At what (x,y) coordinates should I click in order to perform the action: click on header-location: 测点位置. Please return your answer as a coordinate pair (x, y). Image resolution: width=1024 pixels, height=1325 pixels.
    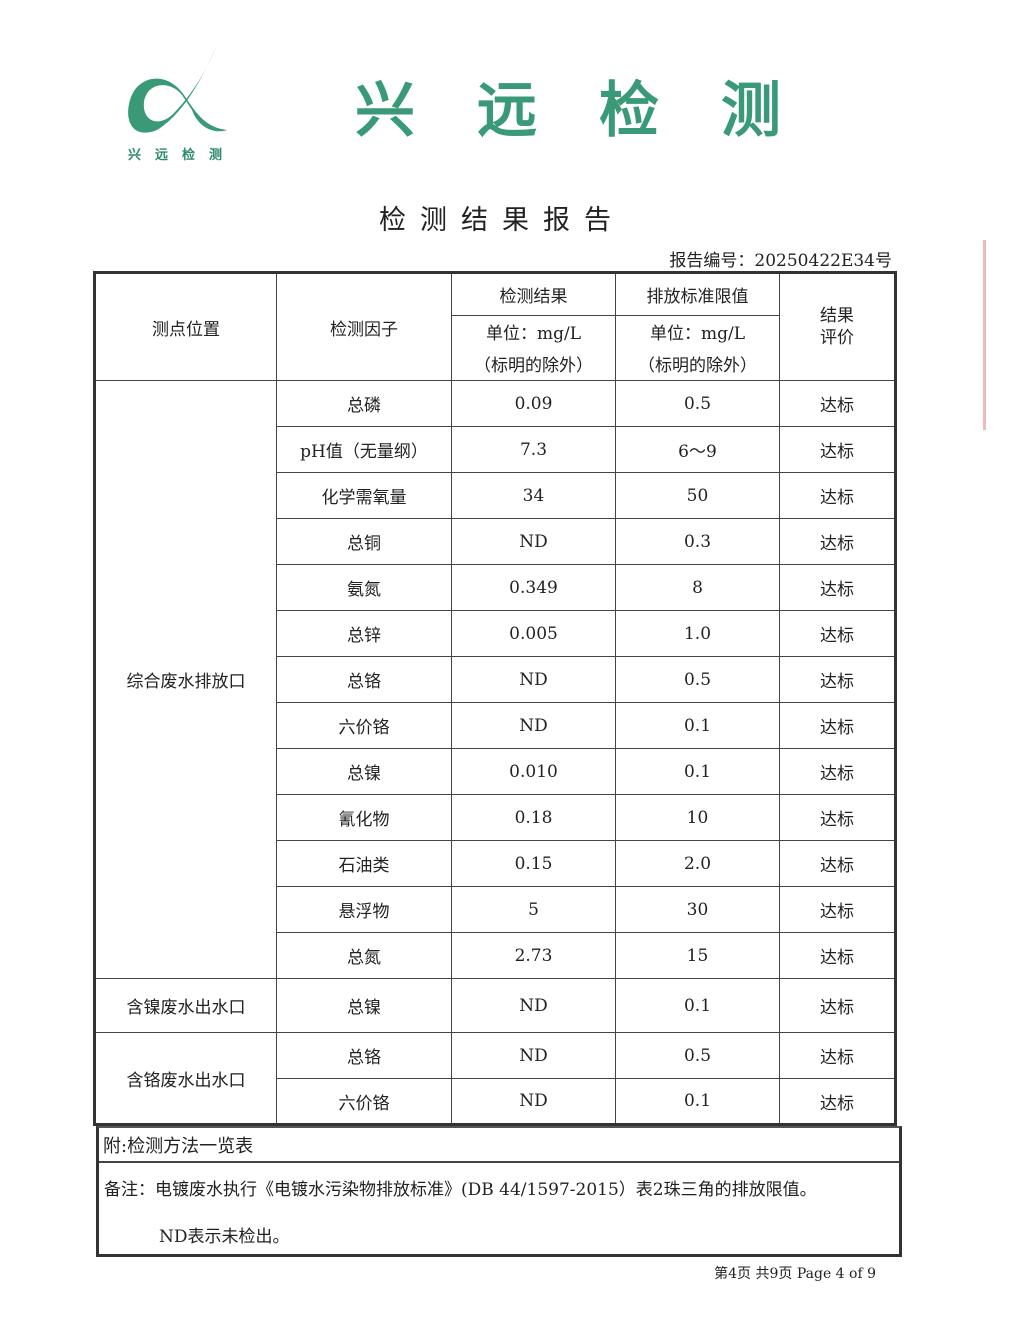
    Looking at the image, I should click on (185, 326).